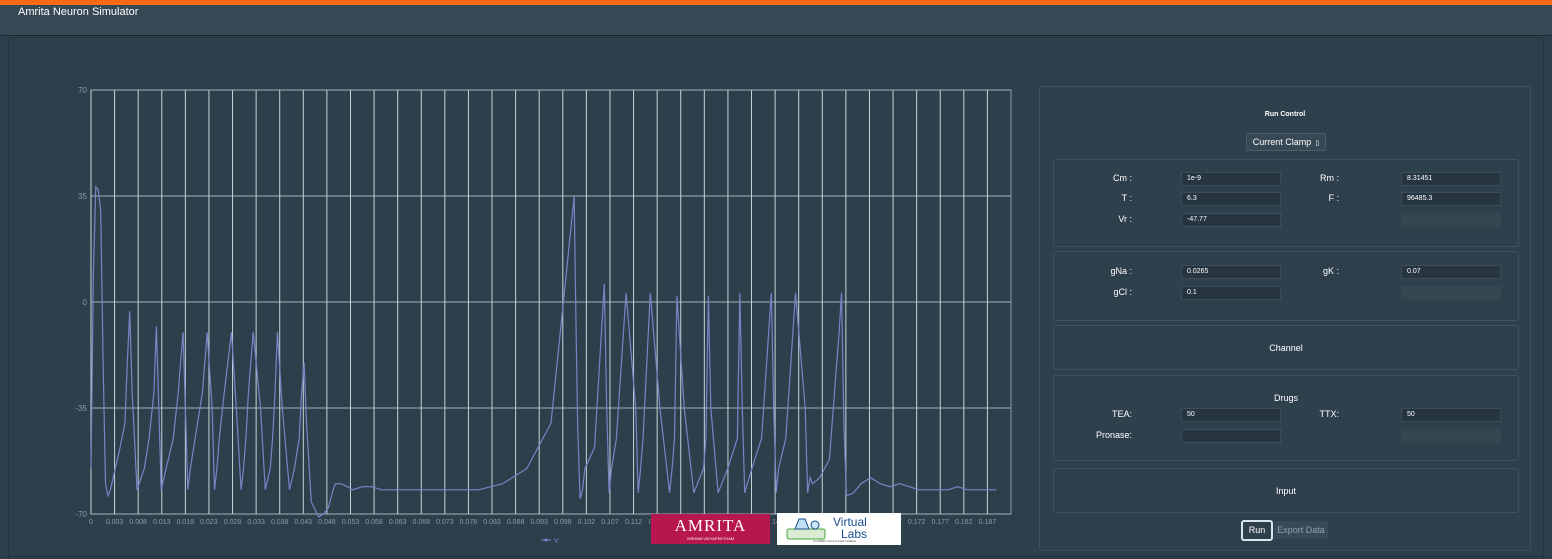 The width and height of the screenshot is (1552, 559). What do you see at coordinates (82, 196) in the screenshot?
I see `y-tick-label: 35` at bounding box center [82, 196].